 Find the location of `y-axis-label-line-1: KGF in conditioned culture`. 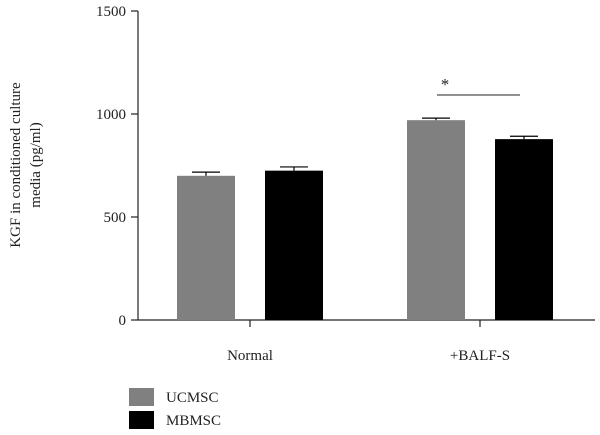

y-axis-label-line-1: KGF in conditioned culture is located at coordinates (16, 165).